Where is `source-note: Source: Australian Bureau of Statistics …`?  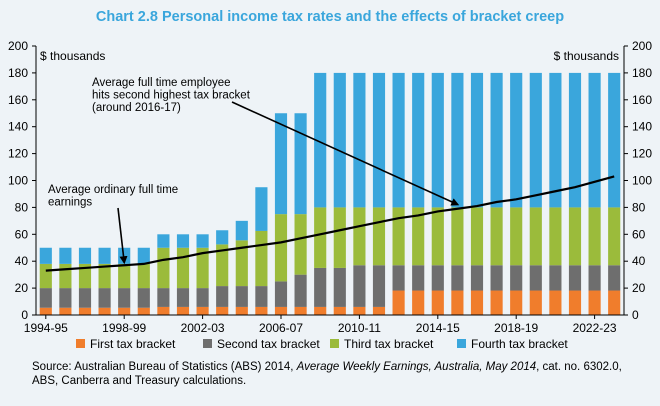
source-note: Source: Australian Bureau of Statistics … is located at coordinates (337, 374).